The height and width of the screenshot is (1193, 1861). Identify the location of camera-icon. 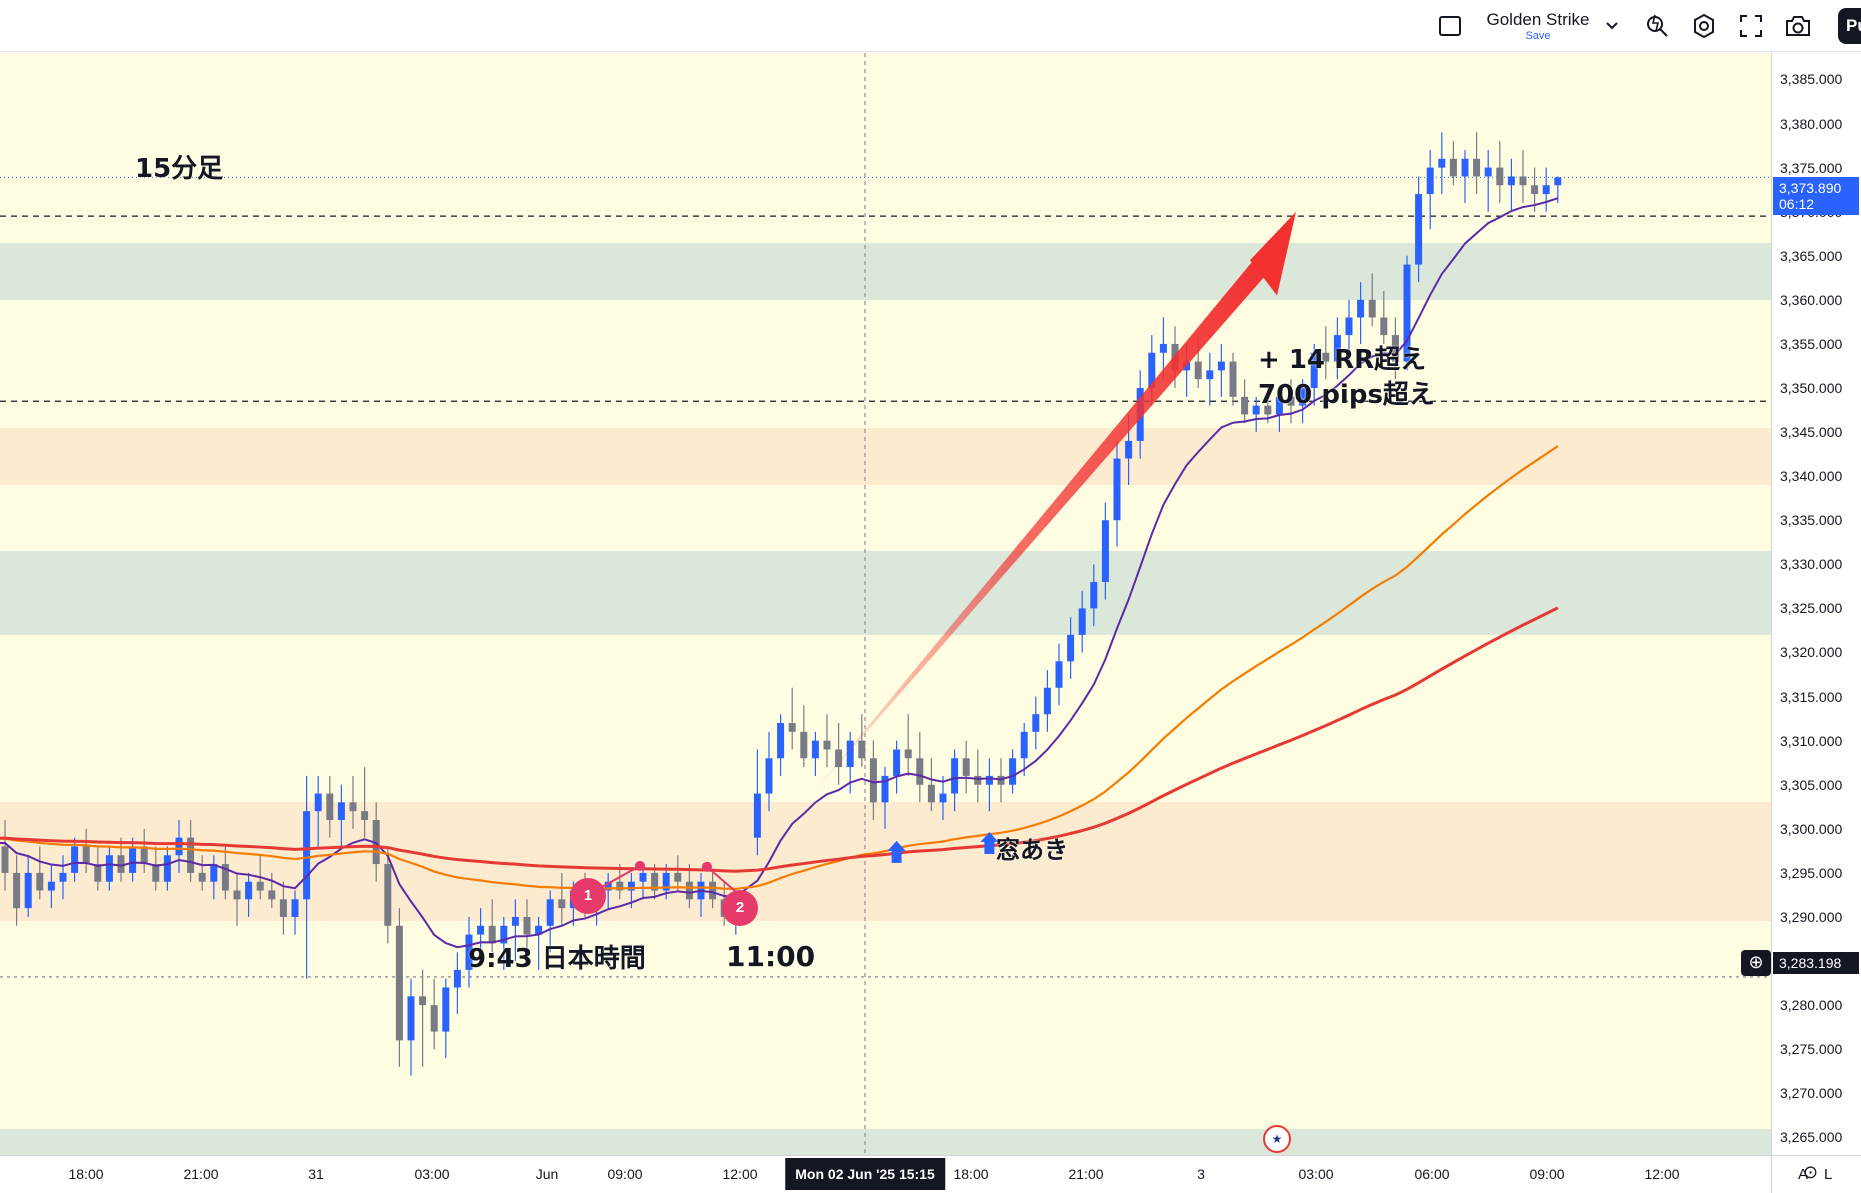
(1798, 26).